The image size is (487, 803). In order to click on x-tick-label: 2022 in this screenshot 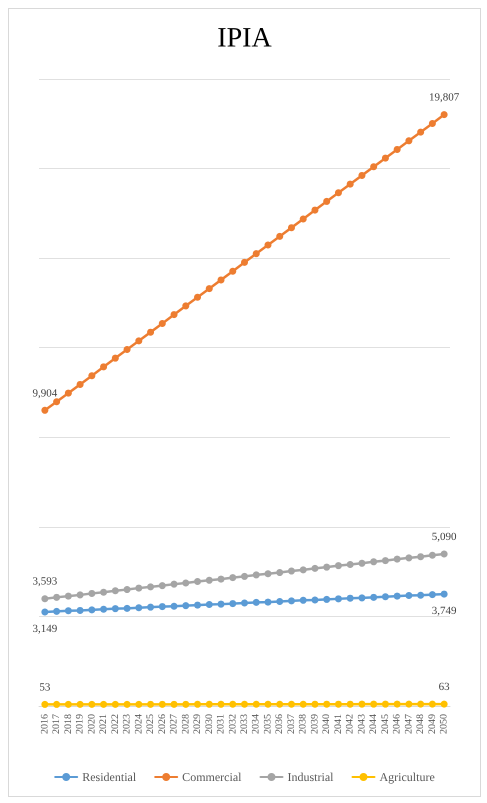, I will do `click(115, 724)`.